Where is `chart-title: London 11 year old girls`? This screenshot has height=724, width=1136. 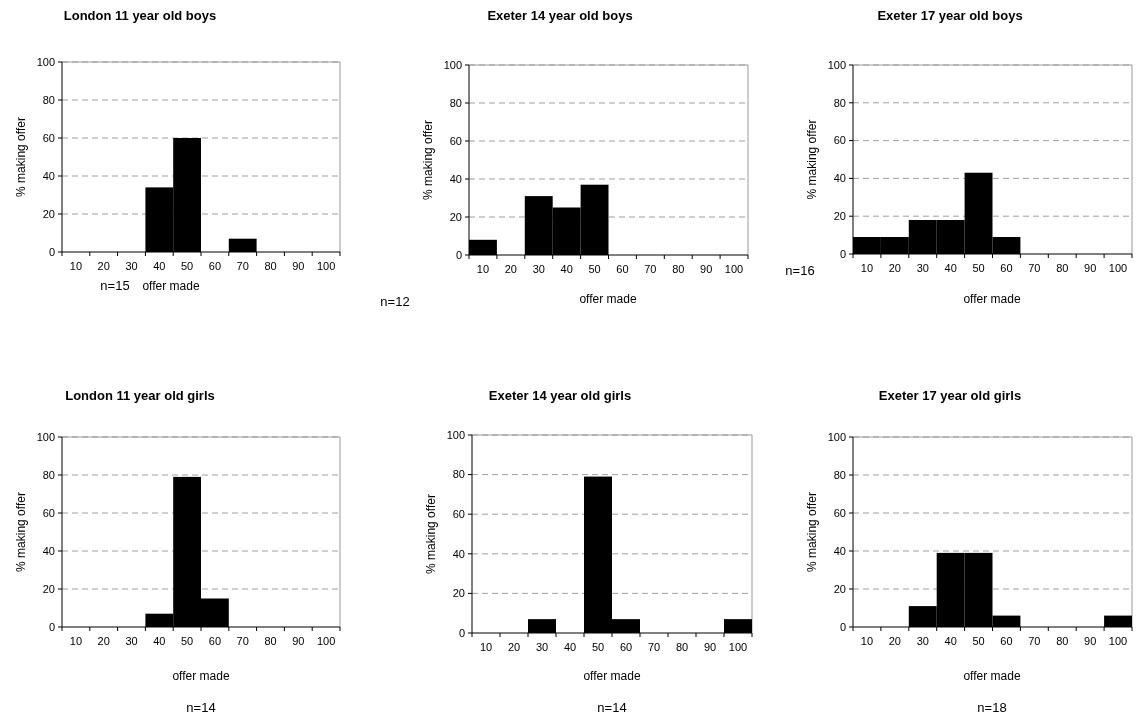 chart-title: London 11 year old girls is located at coordinates (140, 395).